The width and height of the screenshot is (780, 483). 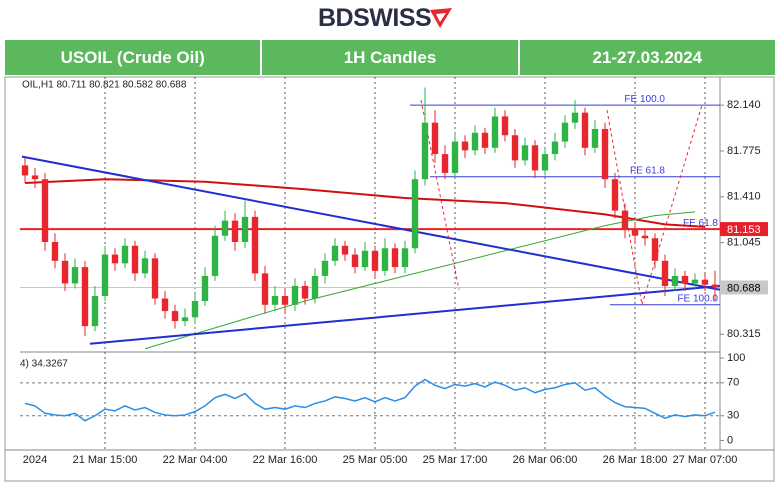 What do you see at coordinates (736, 358) in the screenshot?
I see `rsi-tick-label: 100` at bounding box center [736, 358].